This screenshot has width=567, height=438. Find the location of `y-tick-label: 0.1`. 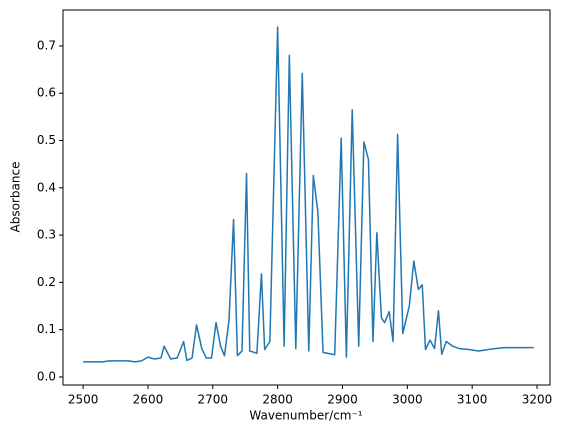

y-tick-label: 0.1 is located at coordinates (46, 329).